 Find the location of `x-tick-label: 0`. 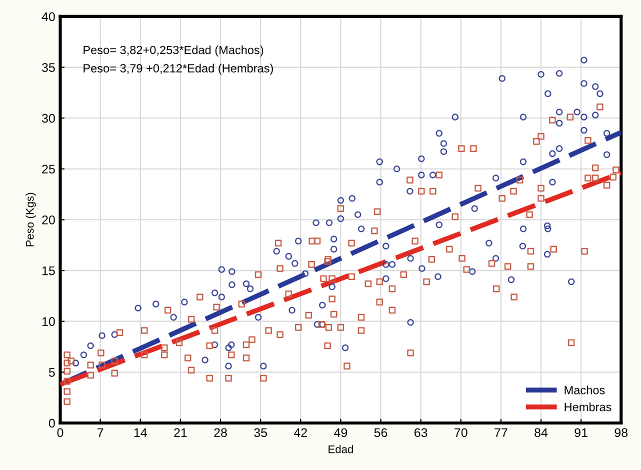

x-tick-label: 0 is located at coordinates (60, 433).